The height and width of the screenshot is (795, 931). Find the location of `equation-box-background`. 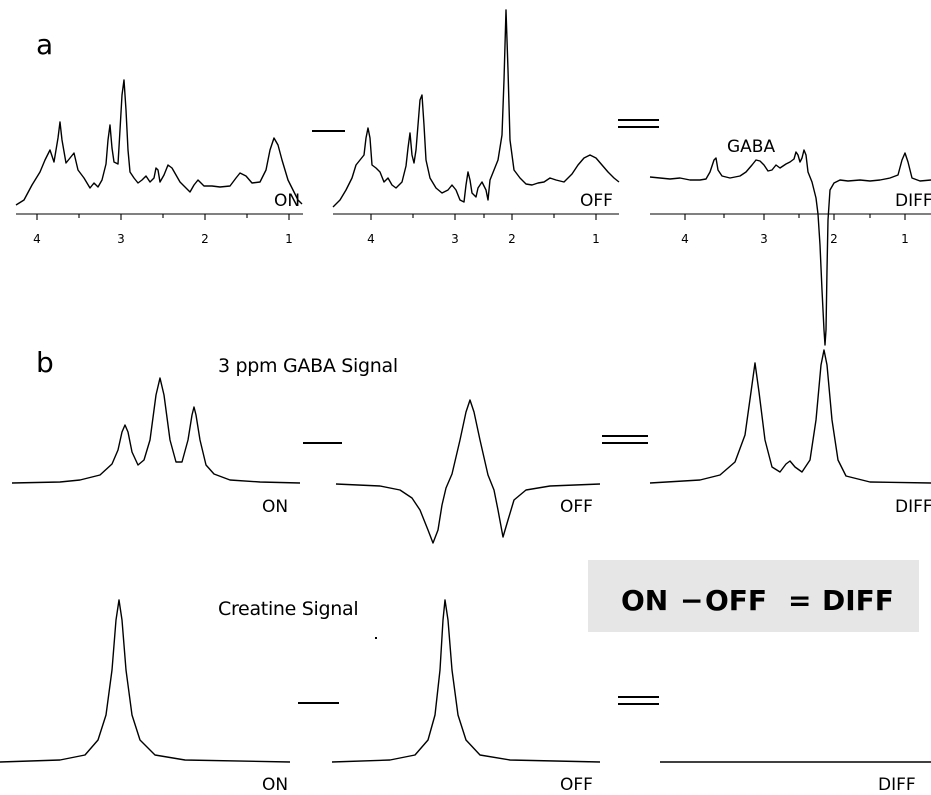

equation-box-background is located at coordinates (753, 596).